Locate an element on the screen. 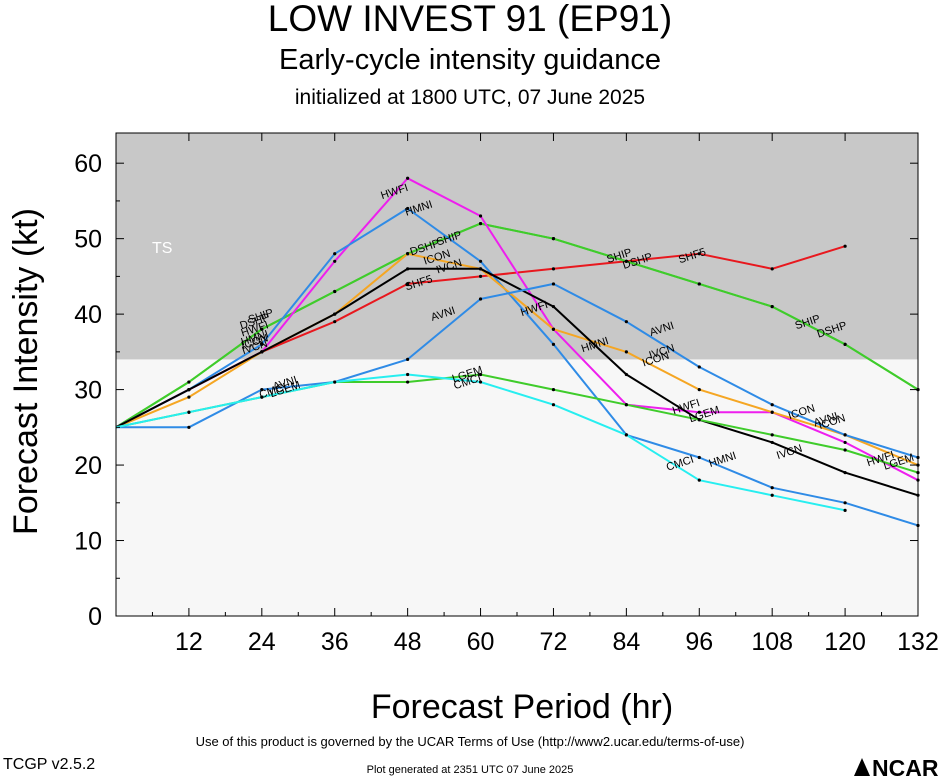  ncar-logo: NCAR is located at coordinates (896, 767).